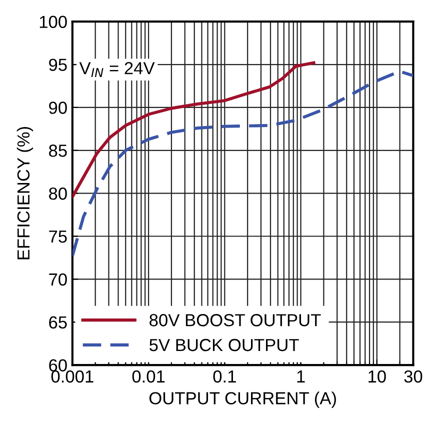  I want to click on y-tick-label: 75, so click(58, 236).